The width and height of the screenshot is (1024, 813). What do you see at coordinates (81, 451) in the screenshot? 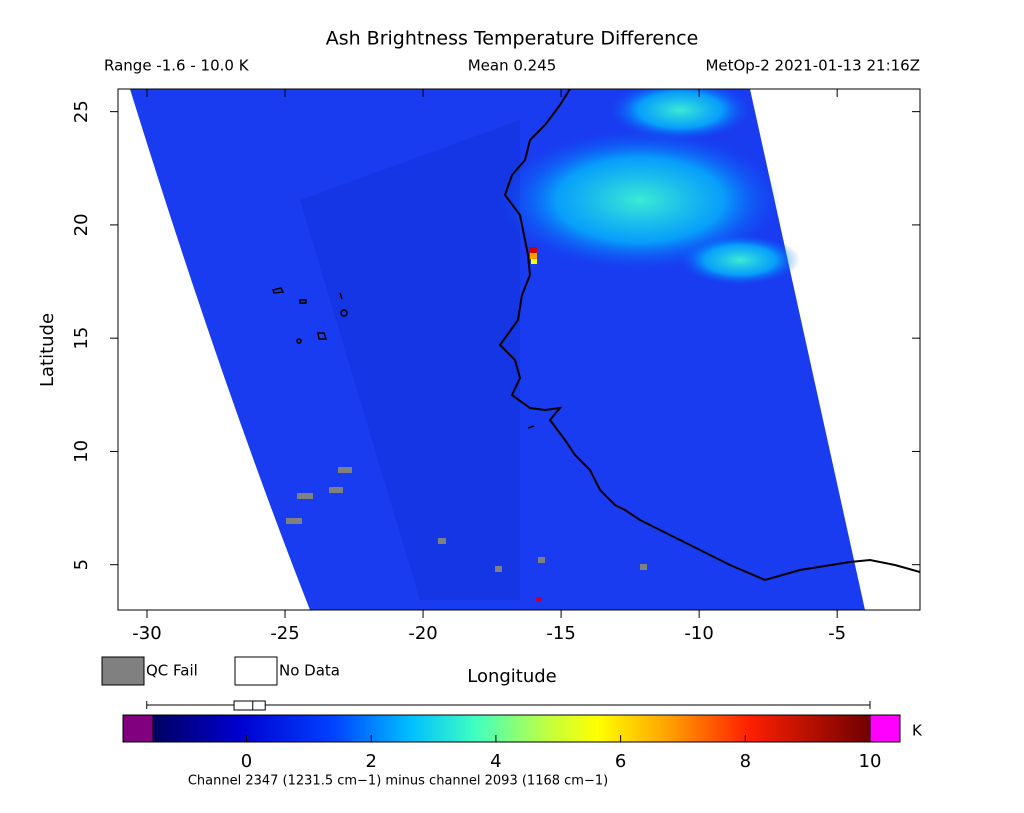
I see `y-tick-label: 10` at bounding box center [81, 451].